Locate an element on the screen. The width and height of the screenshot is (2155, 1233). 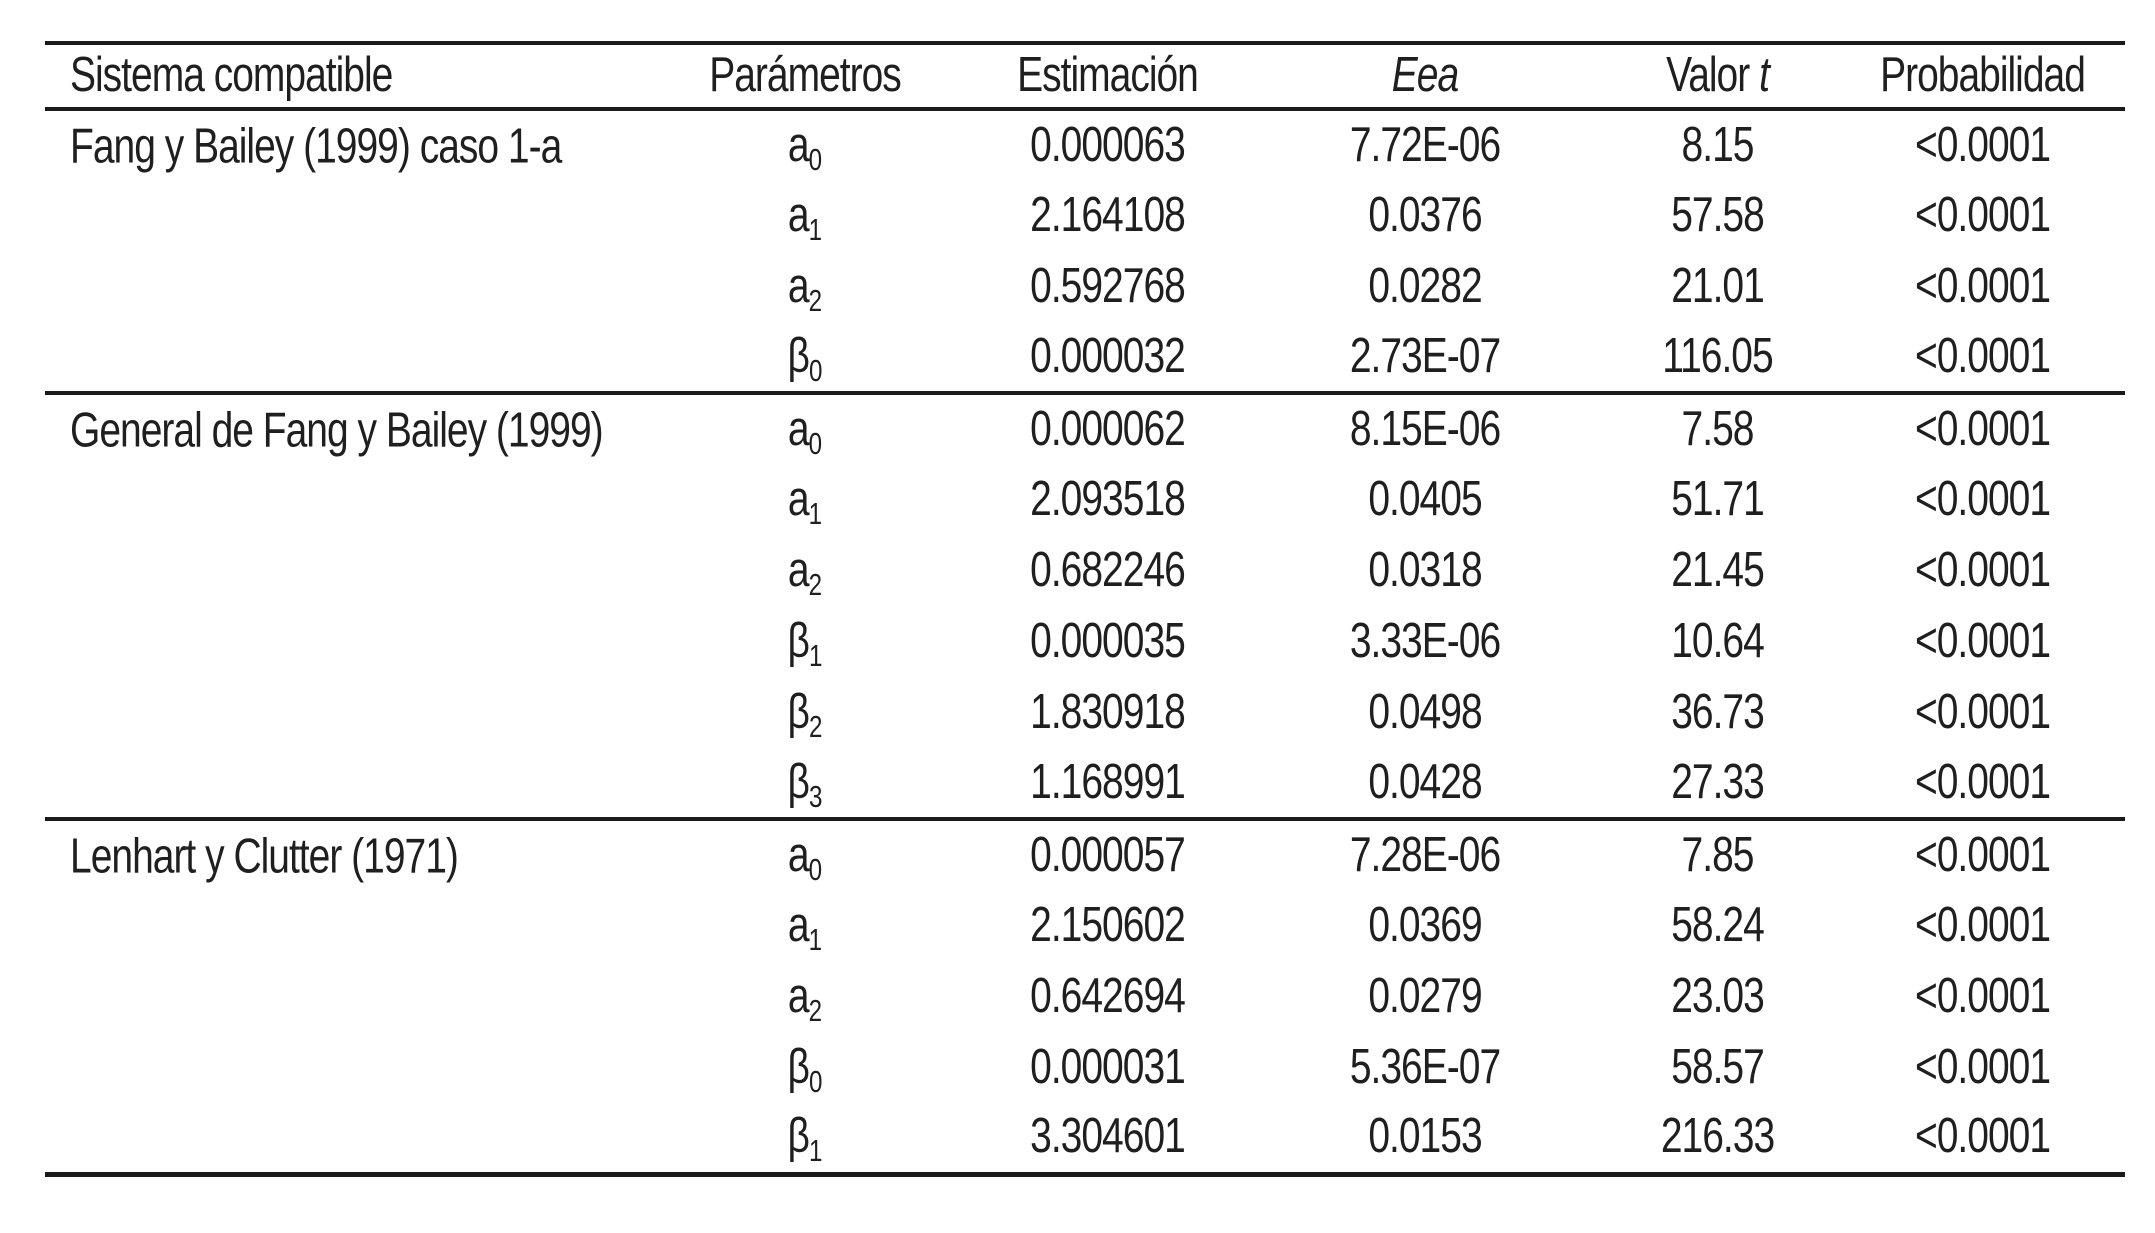
t-cell: 21.01 is located at coordinates (1717, 286).